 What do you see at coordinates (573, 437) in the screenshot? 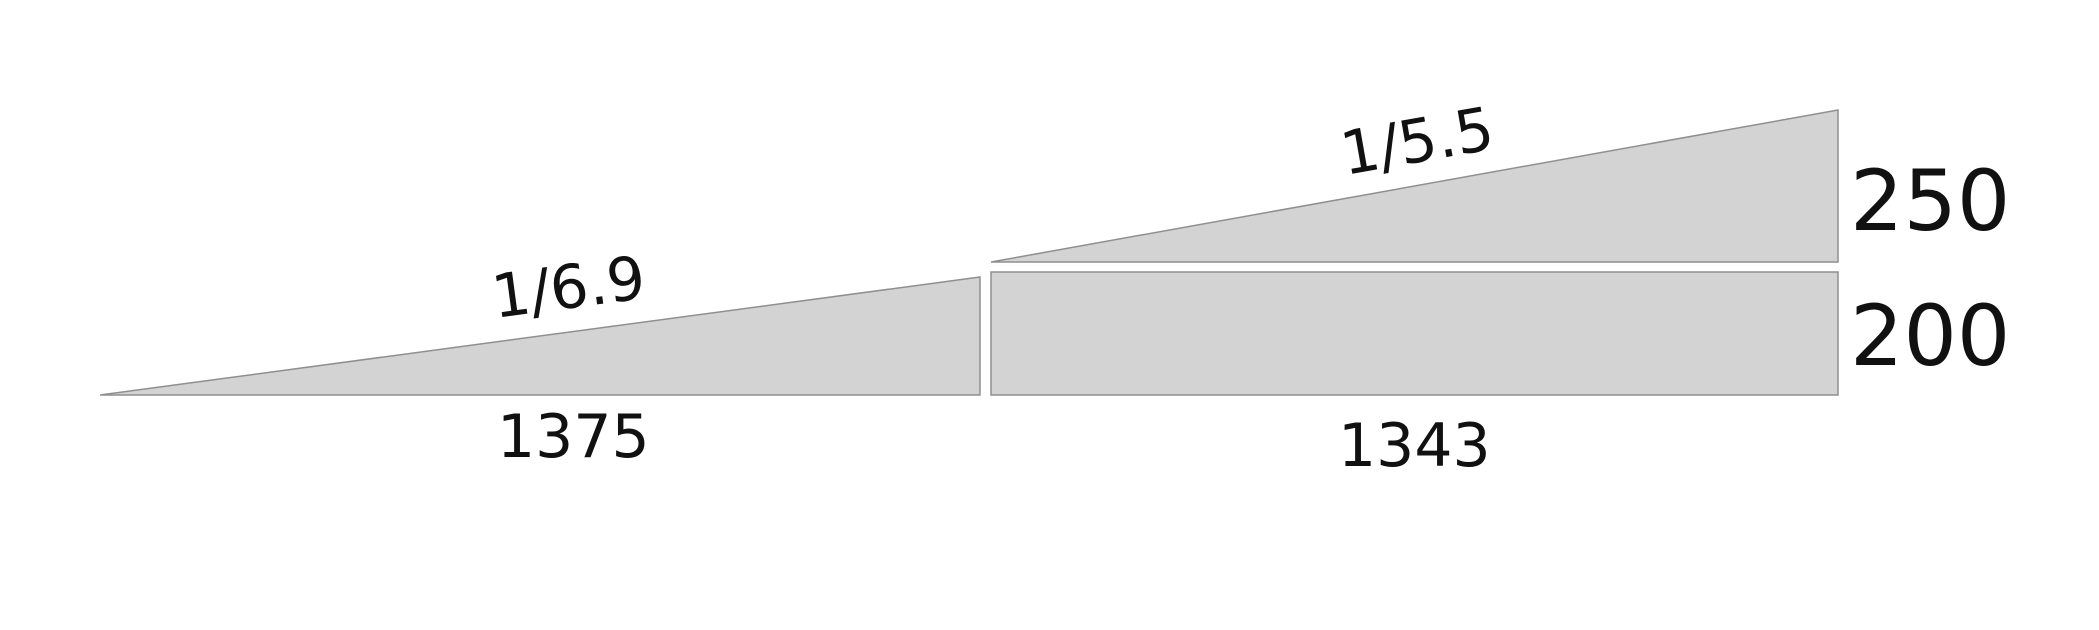
I see `left-length-label: 1375` at bounding box center [573, 437].